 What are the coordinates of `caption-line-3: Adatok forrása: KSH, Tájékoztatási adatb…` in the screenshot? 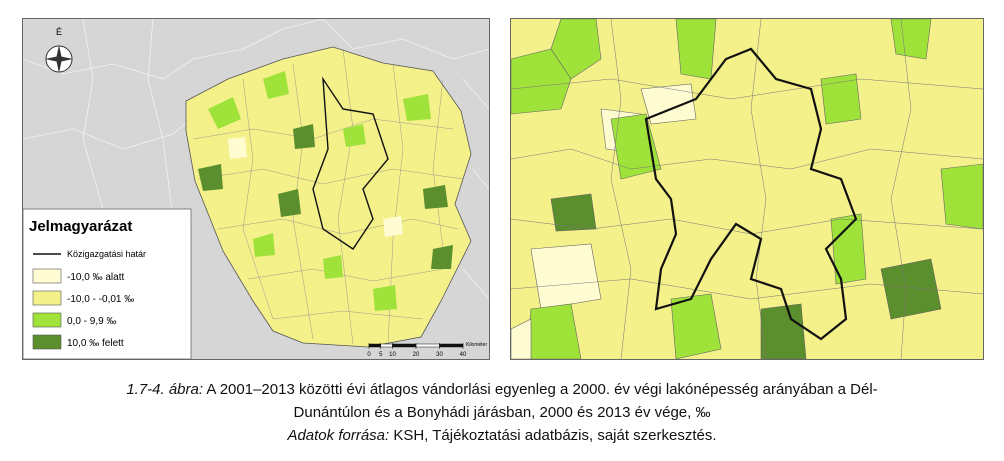 It's located at (502, 435).